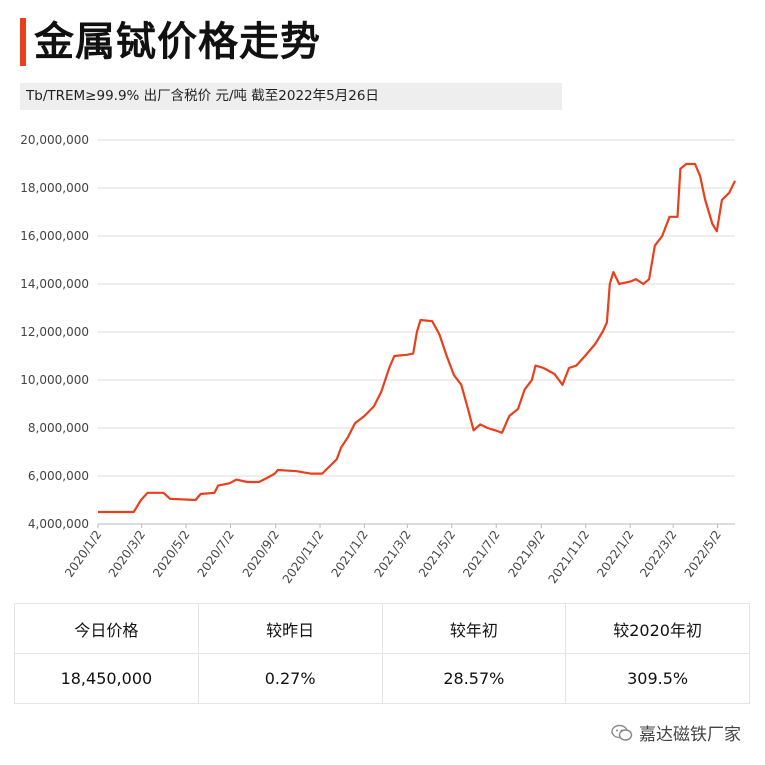 This screenshot has height=765, width=765. Describe the element at coordinates (54, 188) in the screenshot. I see `y-tick-label: 18,000,000` at that location.